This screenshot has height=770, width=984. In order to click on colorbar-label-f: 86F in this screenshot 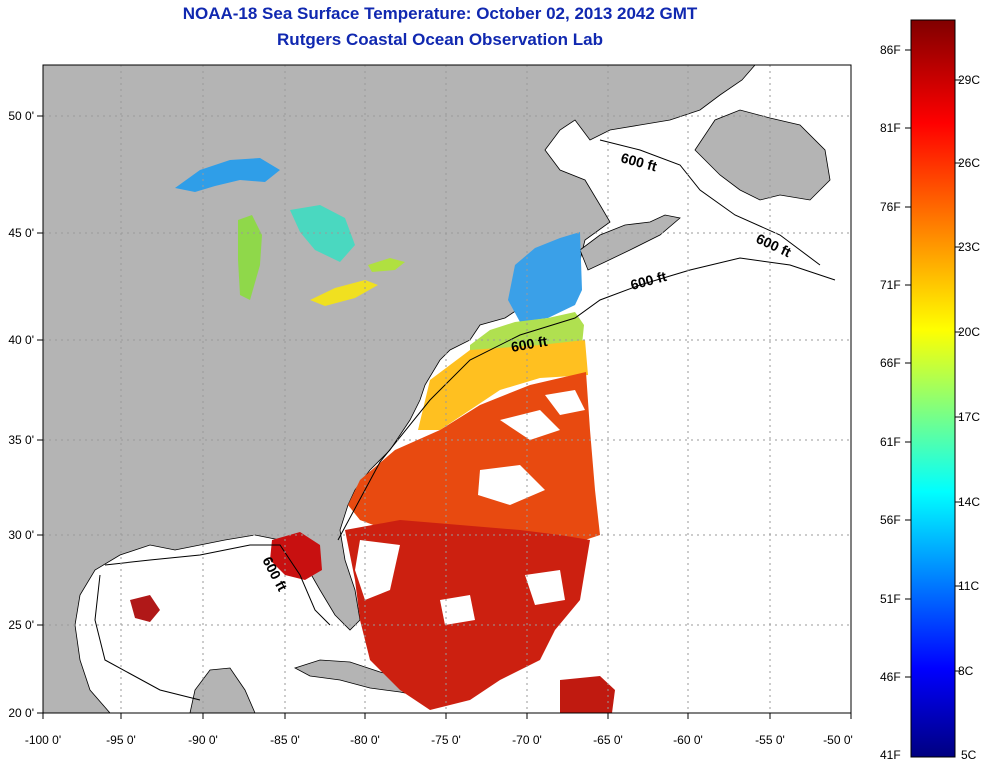, I will do `click(890, 50)`.